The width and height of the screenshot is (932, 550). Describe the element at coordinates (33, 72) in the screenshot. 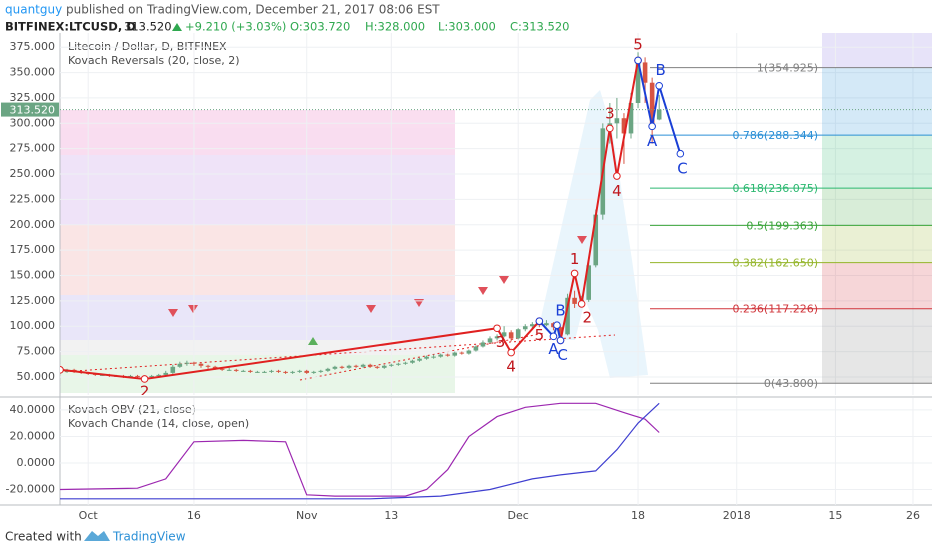

I see `y-tick-label: 350.000` at that location.